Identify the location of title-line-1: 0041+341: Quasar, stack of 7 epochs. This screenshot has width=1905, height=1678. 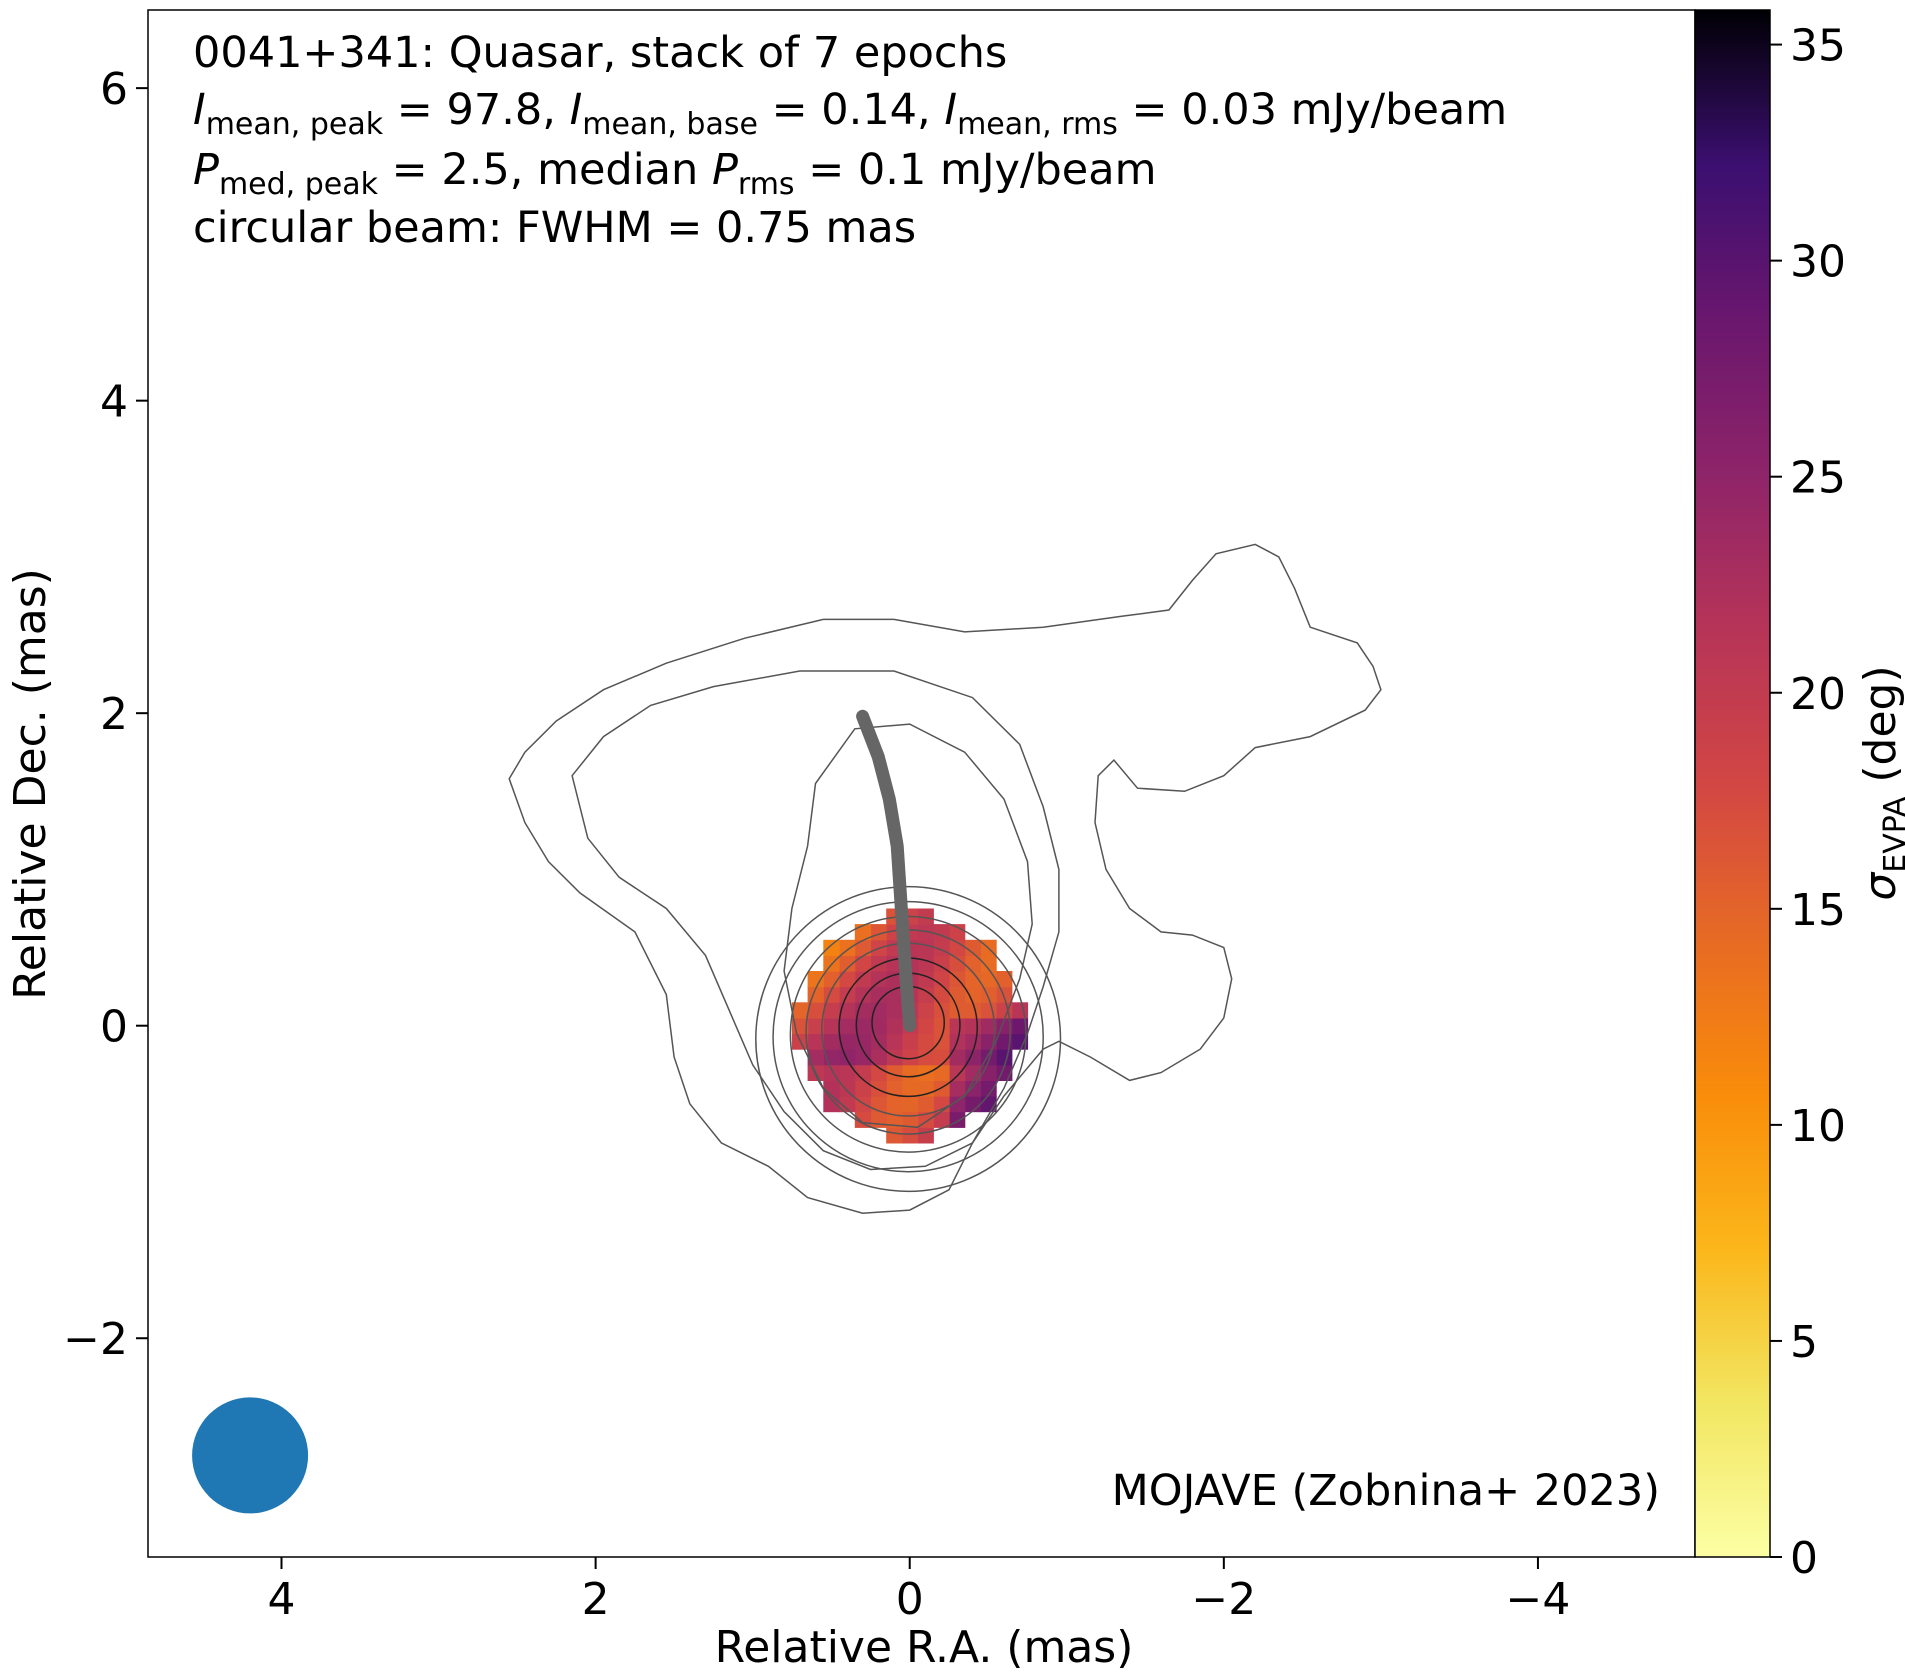
(600, 53).